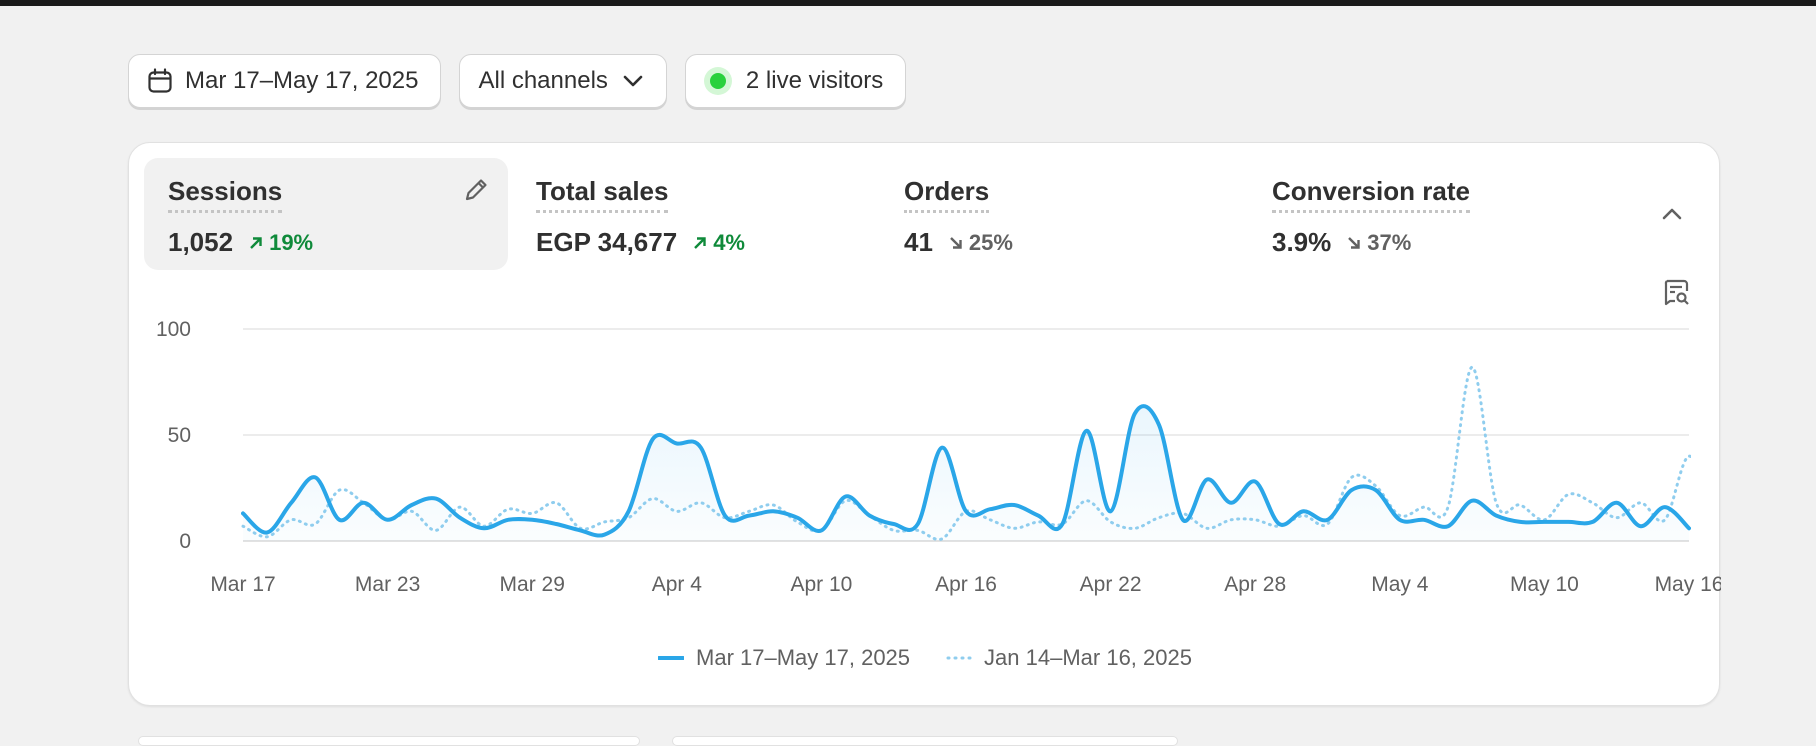 Image resolution: width=1816 pixels, height=746 pixels. Describe the element at coordinates (718, 81) in the screenshot. I see `live-dot-icon` at that location.